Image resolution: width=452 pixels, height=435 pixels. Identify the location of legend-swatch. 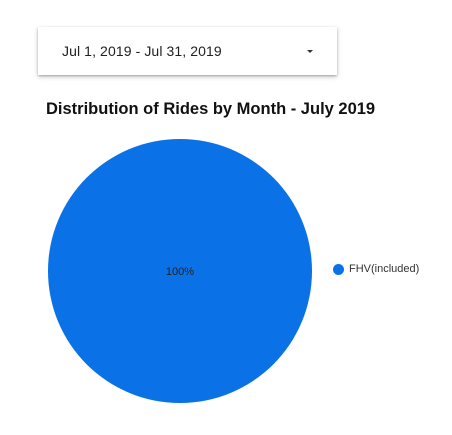
(338, 269).